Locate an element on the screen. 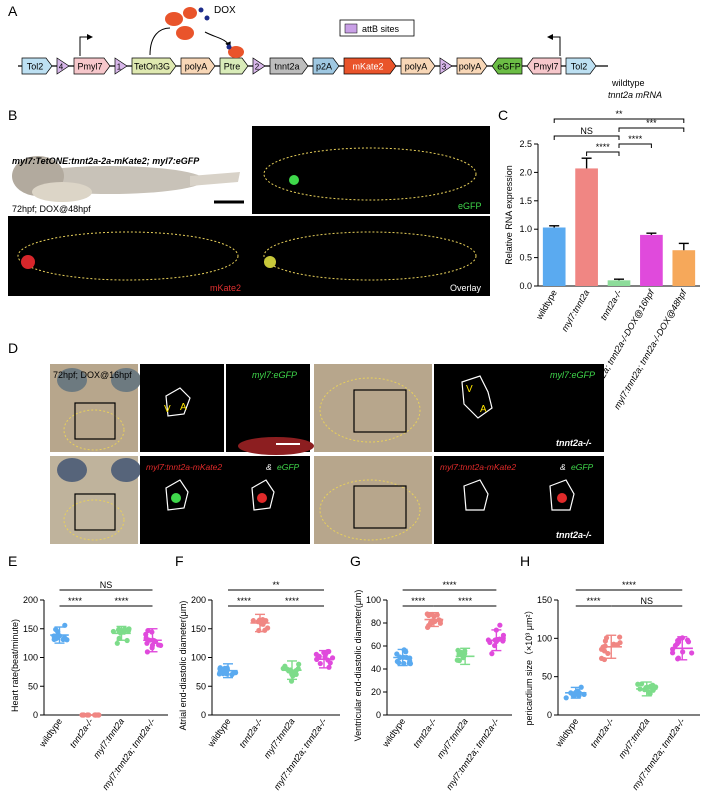 This screenshot has height=803, width=705. y-axis-label: Atrial end-diastolic diameter(μm) is located at coordinates (183, 666).